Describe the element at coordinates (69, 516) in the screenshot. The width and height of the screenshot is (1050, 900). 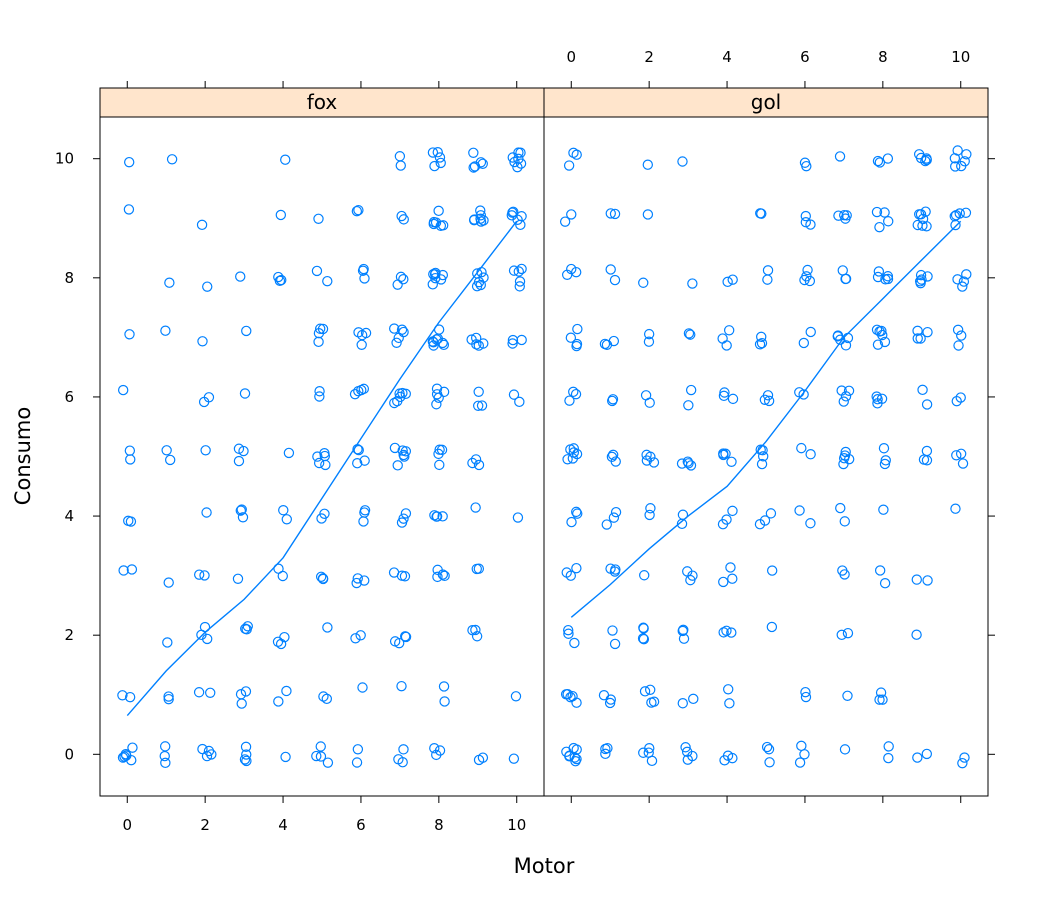
I see `y-tick-label-4: 4` at that location.